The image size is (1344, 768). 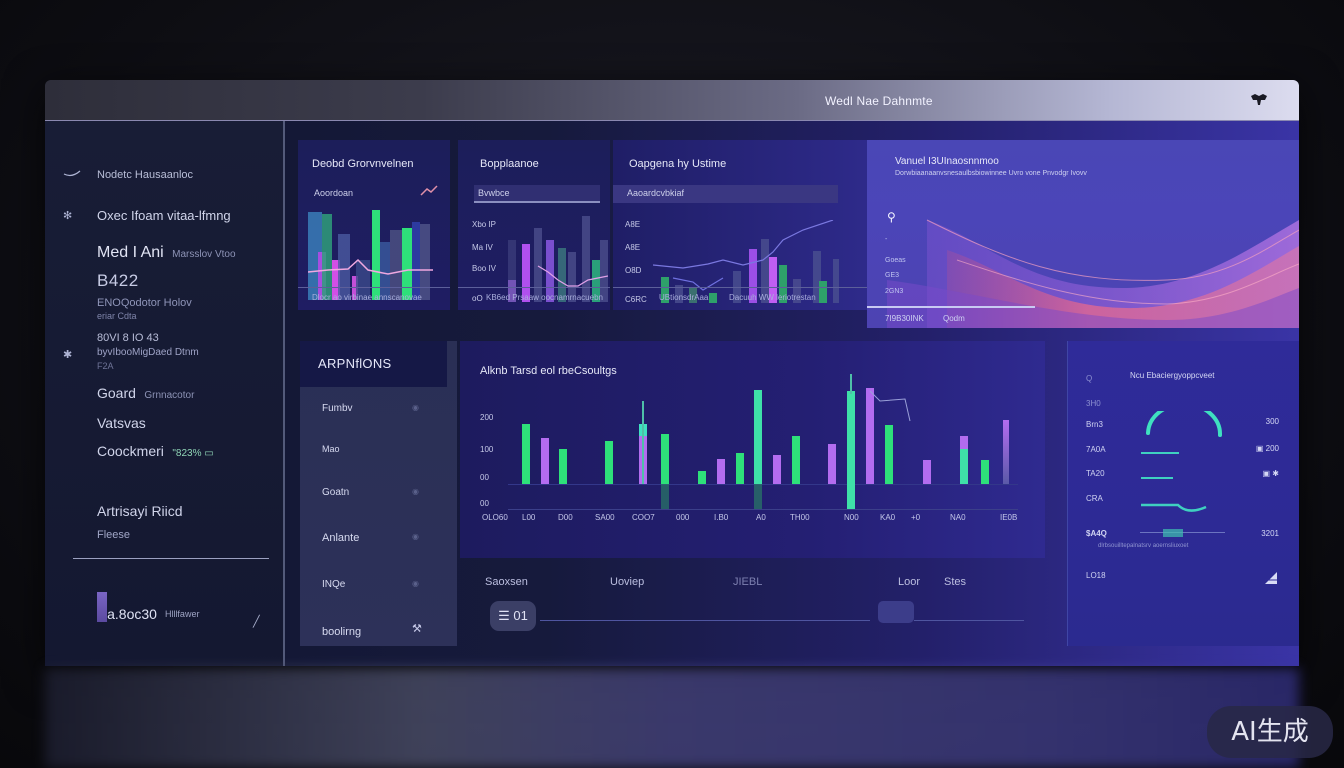 What do you see at coordinates (765, 601) in the screenshot?
I see `bottom-controls: Saoxsen Uoviep JIEBL Loor Stes ☰ 01` at bounding box center [765, 601].